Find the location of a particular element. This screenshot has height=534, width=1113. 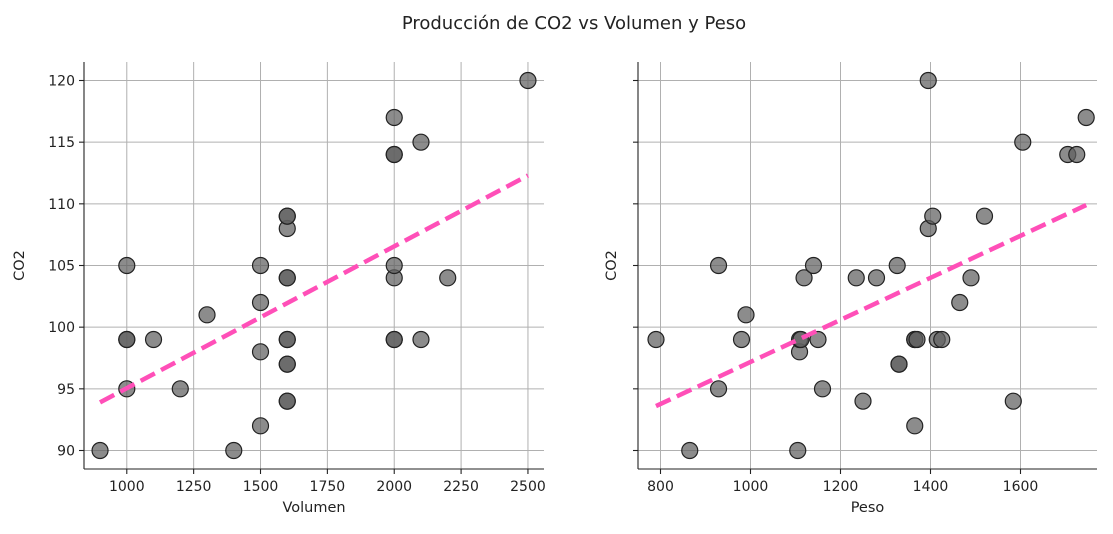

x-tick-label: 1400 is located at coordinates (931, 487).